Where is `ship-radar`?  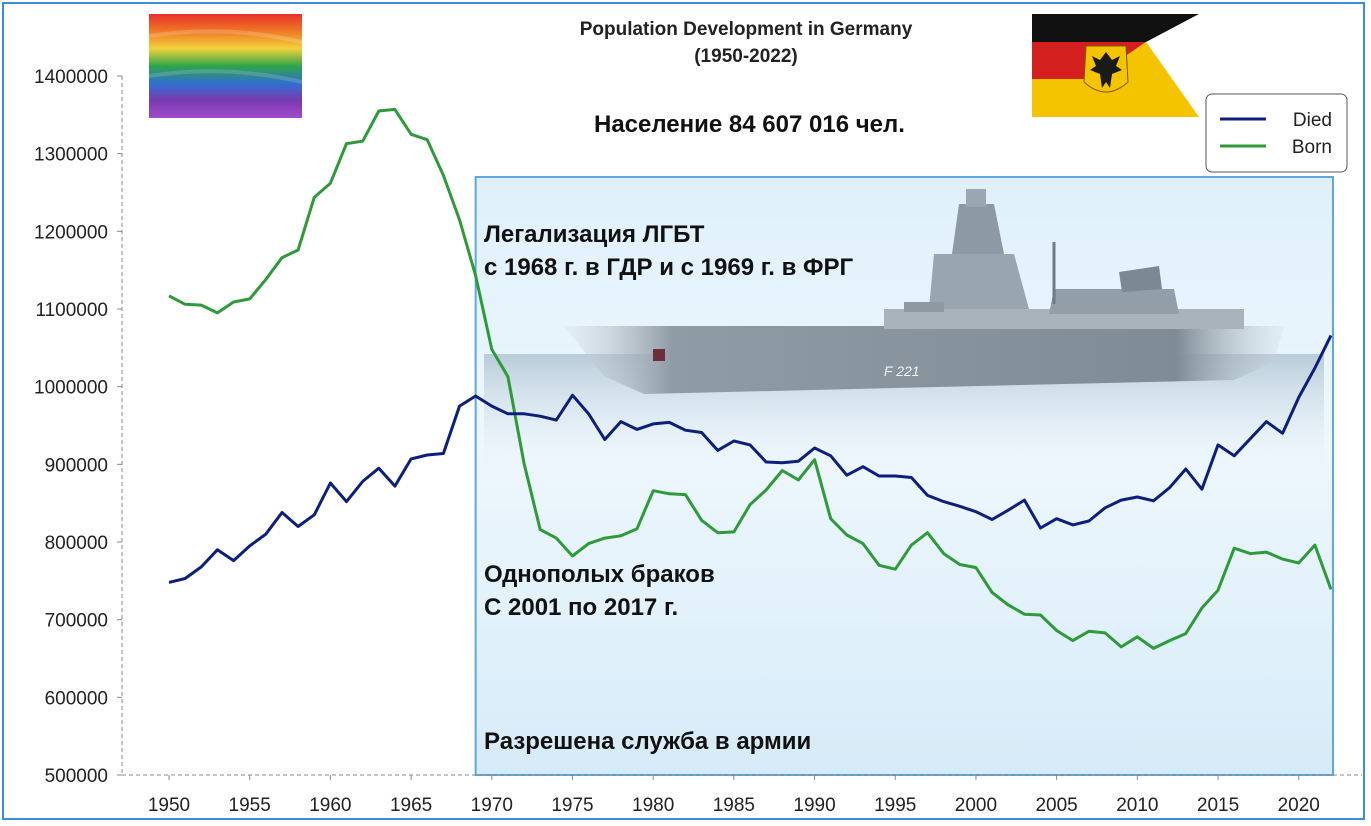
ship-radar is located at coordinates (1140, 279).